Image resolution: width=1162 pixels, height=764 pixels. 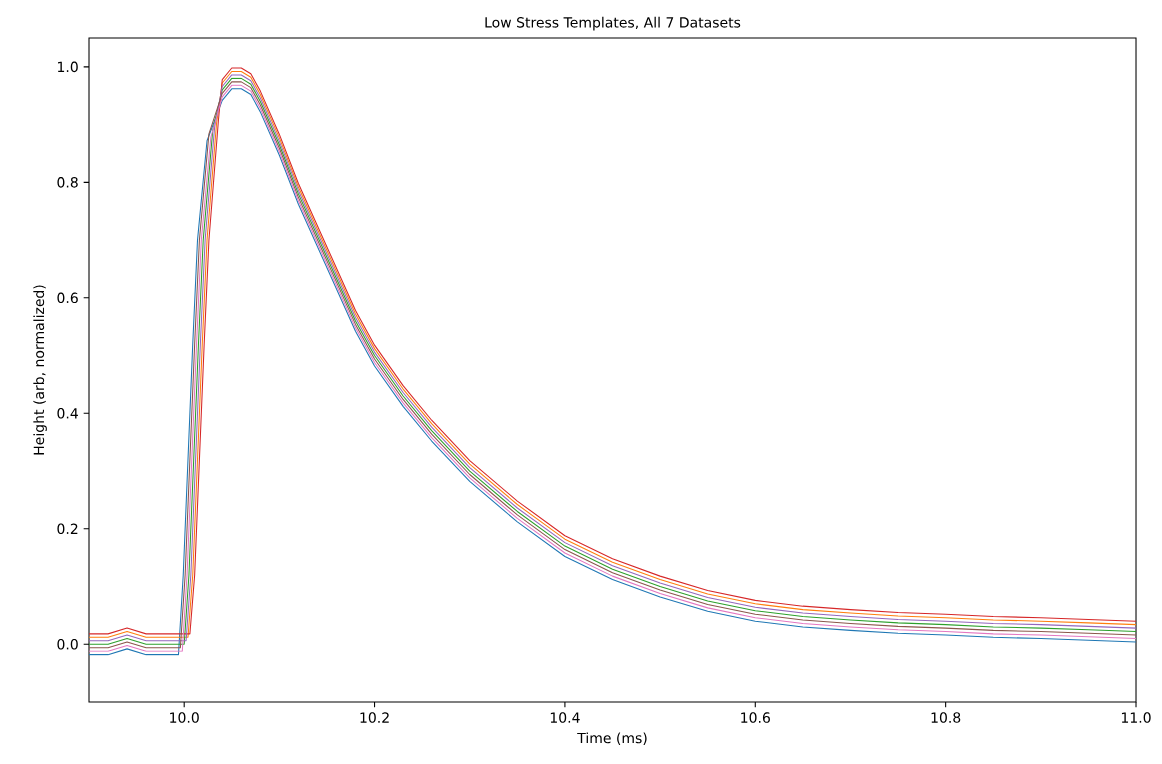 I want to click on x-axis-title: Time (ms), so click(x=612, y=738).